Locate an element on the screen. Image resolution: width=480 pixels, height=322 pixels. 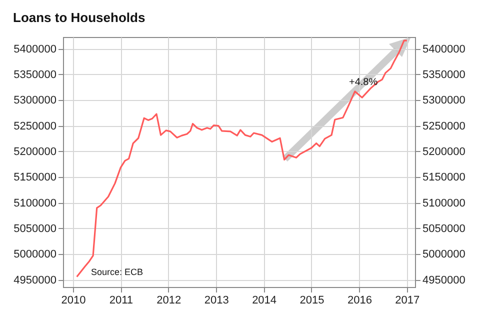
x-tick-label: 2011 is located at coordinates (121, 300).